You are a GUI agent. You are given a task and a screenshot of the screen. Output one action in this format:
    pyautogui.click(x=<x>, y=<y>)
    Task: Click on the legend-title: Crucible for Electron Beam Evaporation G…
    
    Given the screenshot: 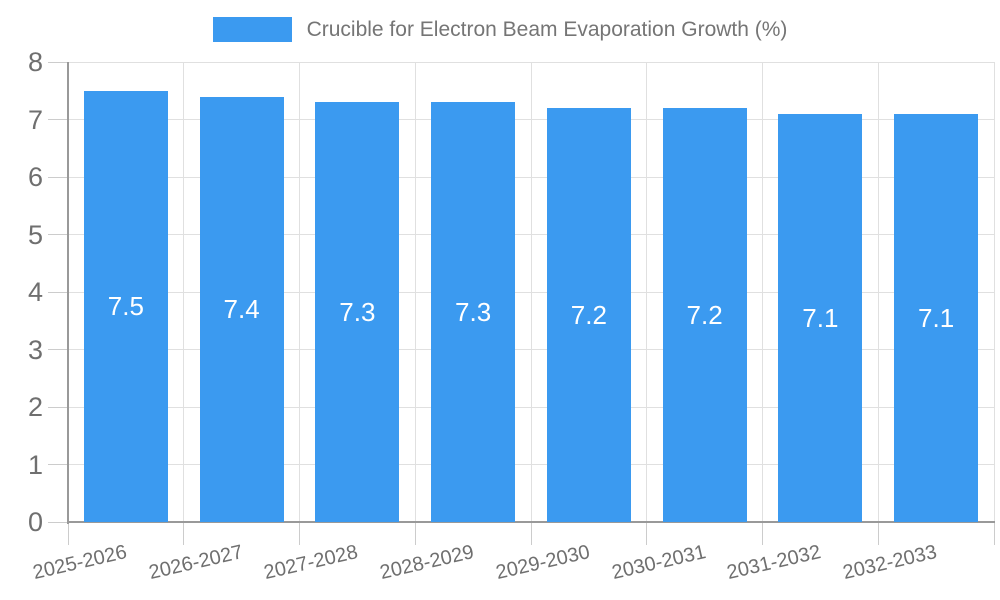 What is the action you would take?
    pyautogui.click(x=547, y=29)
    